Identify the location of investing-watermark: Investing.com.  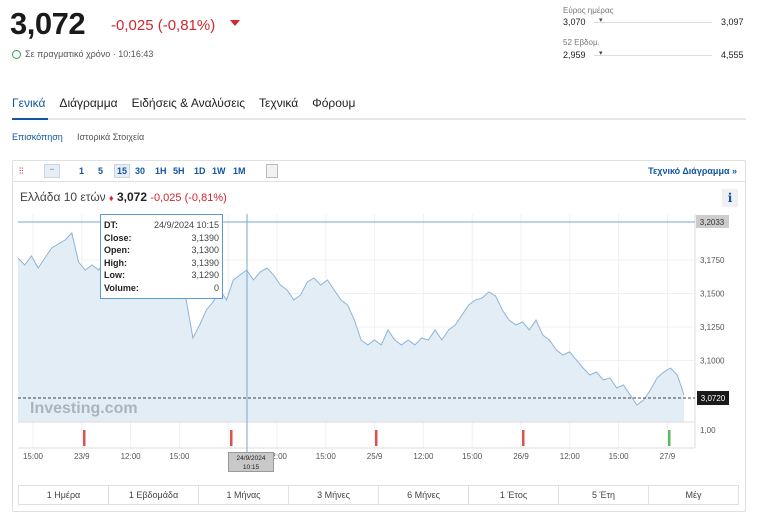
(84, 408).